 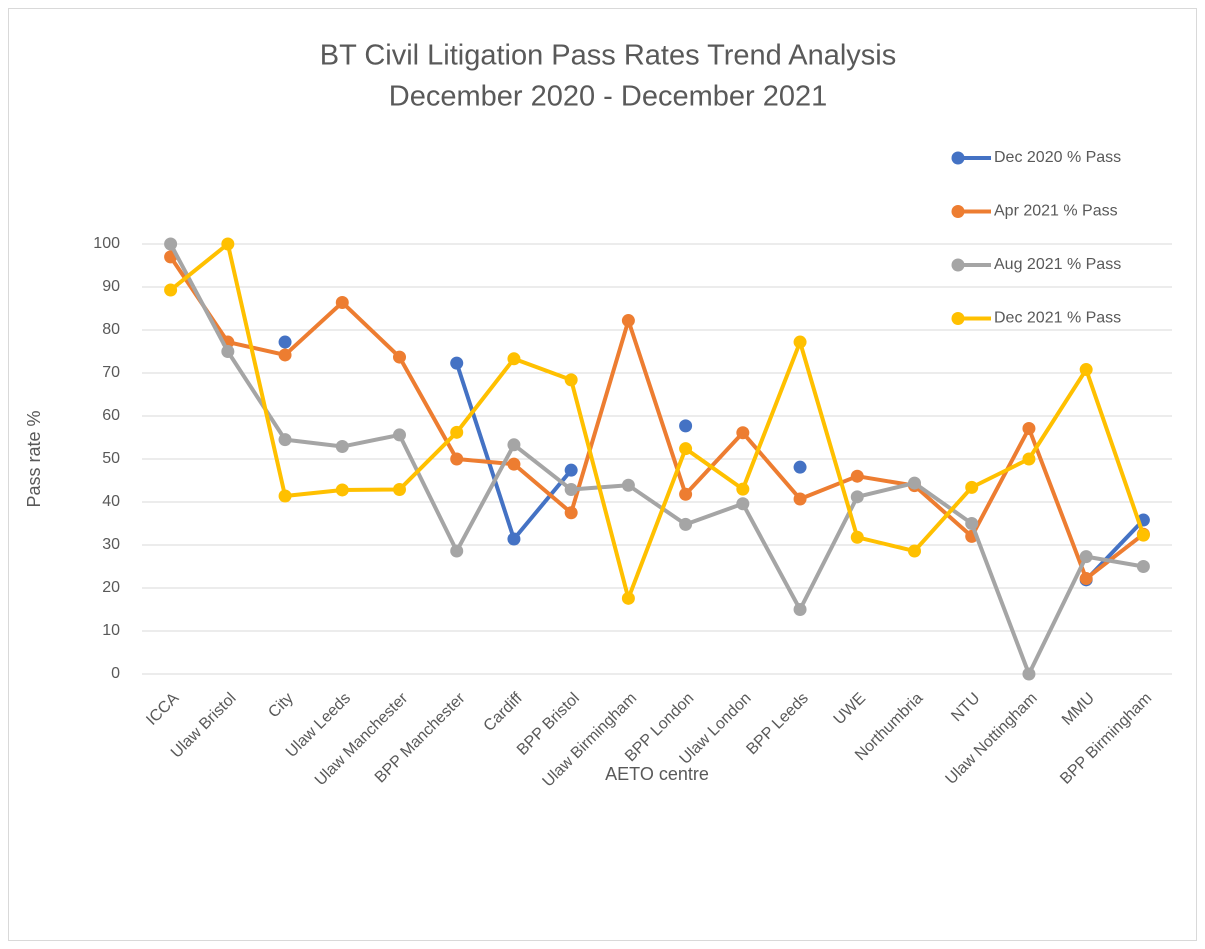 I want to click on y-tick-label: 90, so click(x=111, y=286).